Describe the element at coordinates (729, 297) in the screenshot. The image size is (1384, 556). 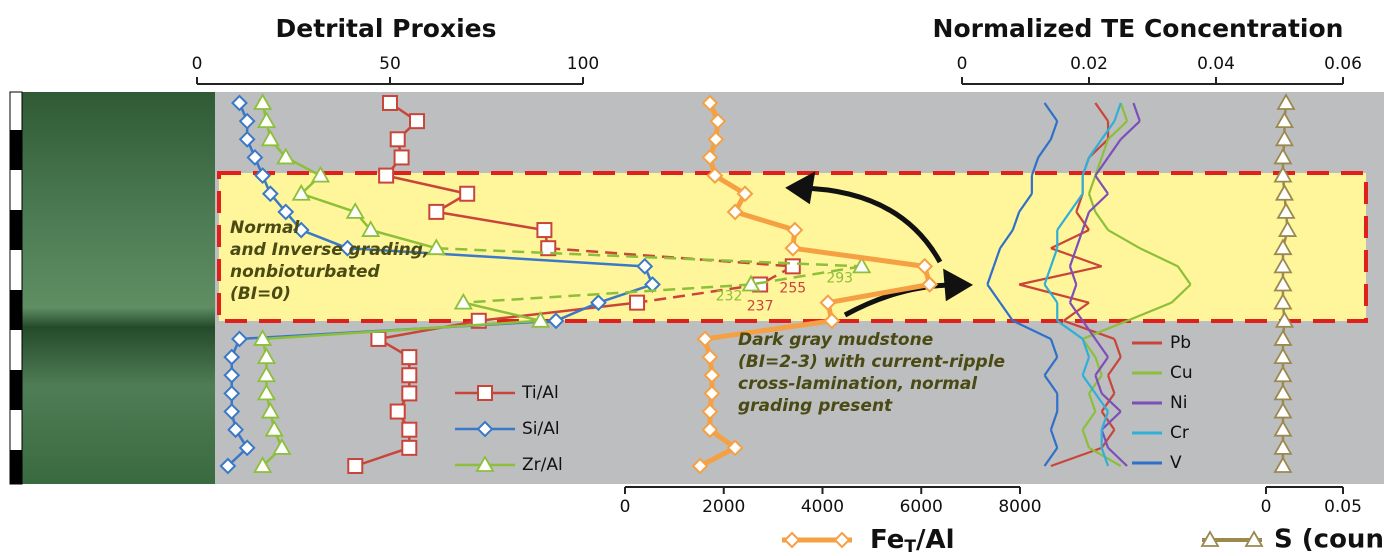
I see `data-label: 232` at that location.